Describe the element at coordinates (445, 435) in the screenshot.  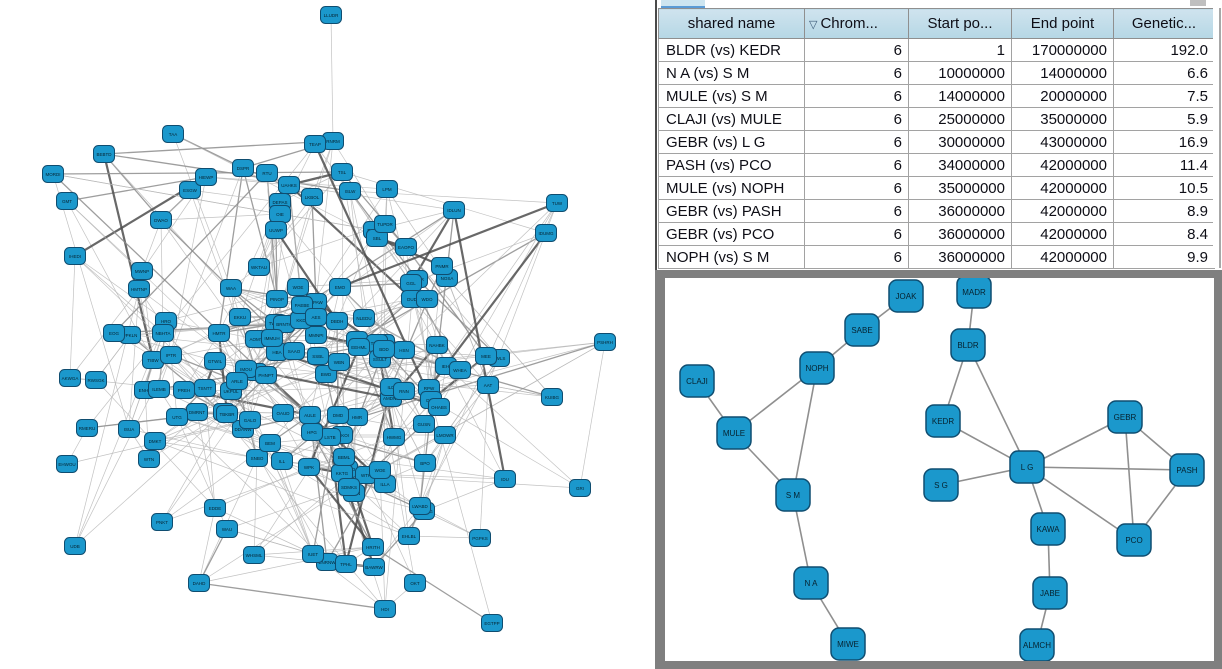
I see `network-node: LMOWR` at that location.